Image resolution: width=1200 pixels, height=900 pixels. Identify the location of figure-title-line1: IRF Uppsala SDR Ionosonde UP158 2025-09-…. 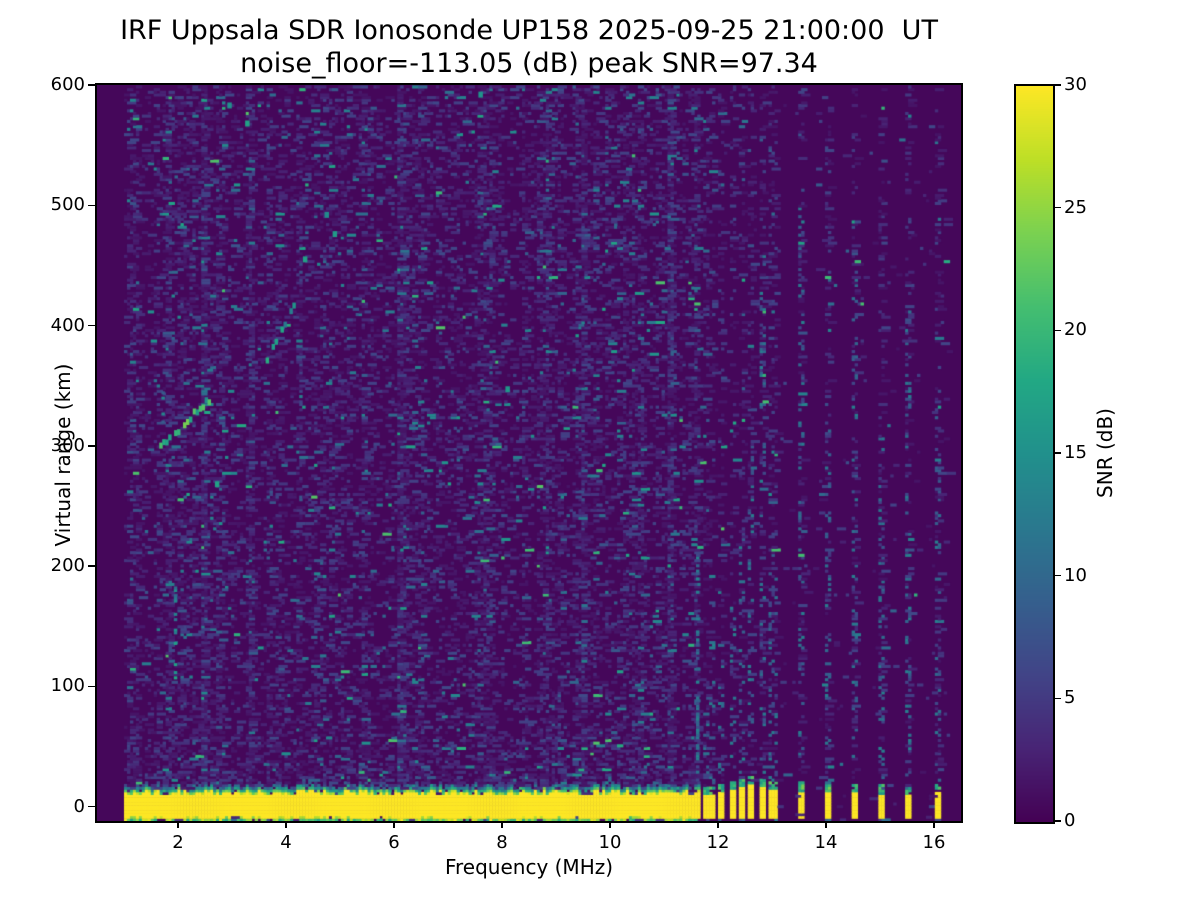
(529, 30).